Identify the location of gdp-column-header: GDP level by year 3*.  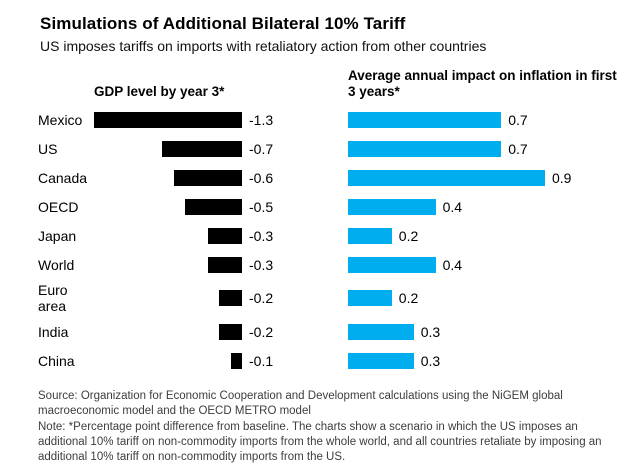
(159, 92).